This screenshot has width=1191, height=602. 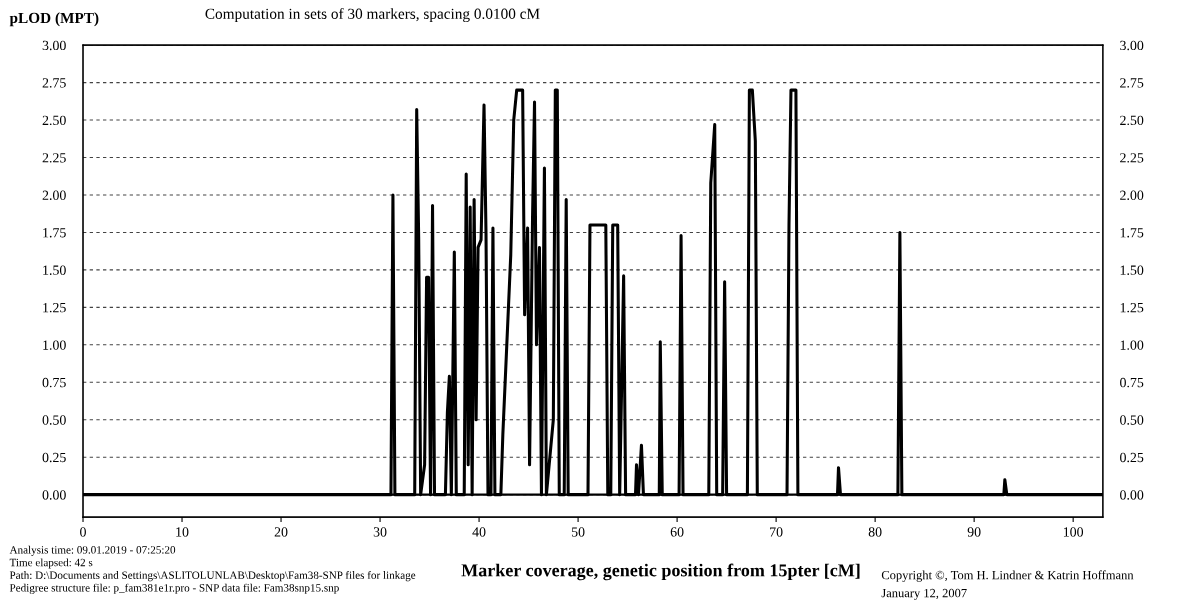 I want to click on y-tick-label: 0.75, so click(x=54, y=382).